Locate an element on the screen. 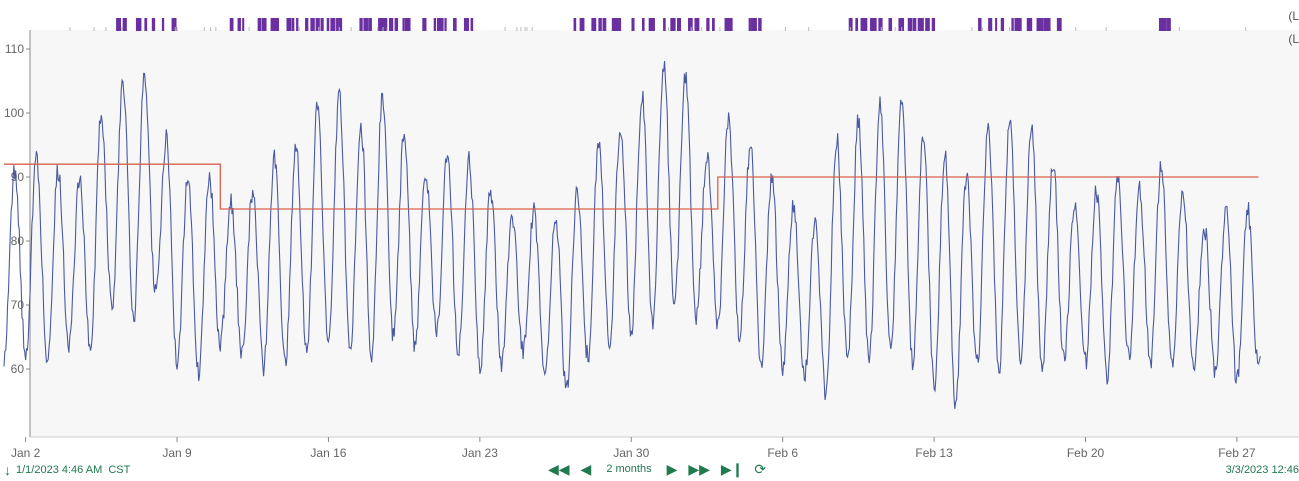 The image size is (1299, 481). x-tick-label: Feb 6 is located at coordinates (782, 452).